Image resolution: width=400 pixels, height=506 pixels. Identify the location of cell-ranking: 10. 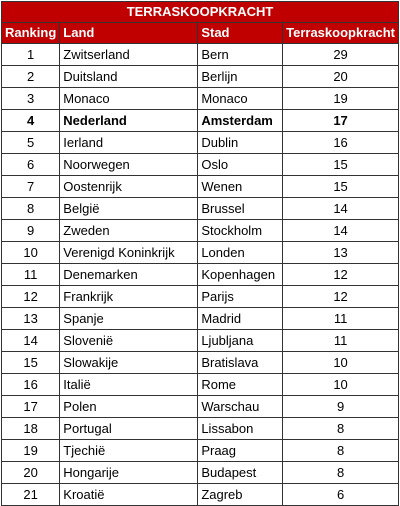
(30, 252).